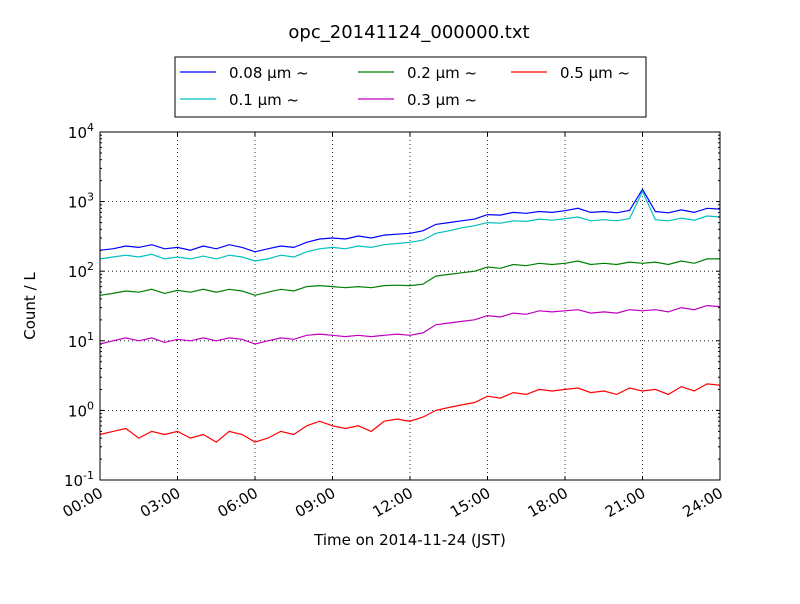  Describe the element at coordinates (442, 100) in the screenshot. I see `legend-label: 0.3 μm ~` at that location.